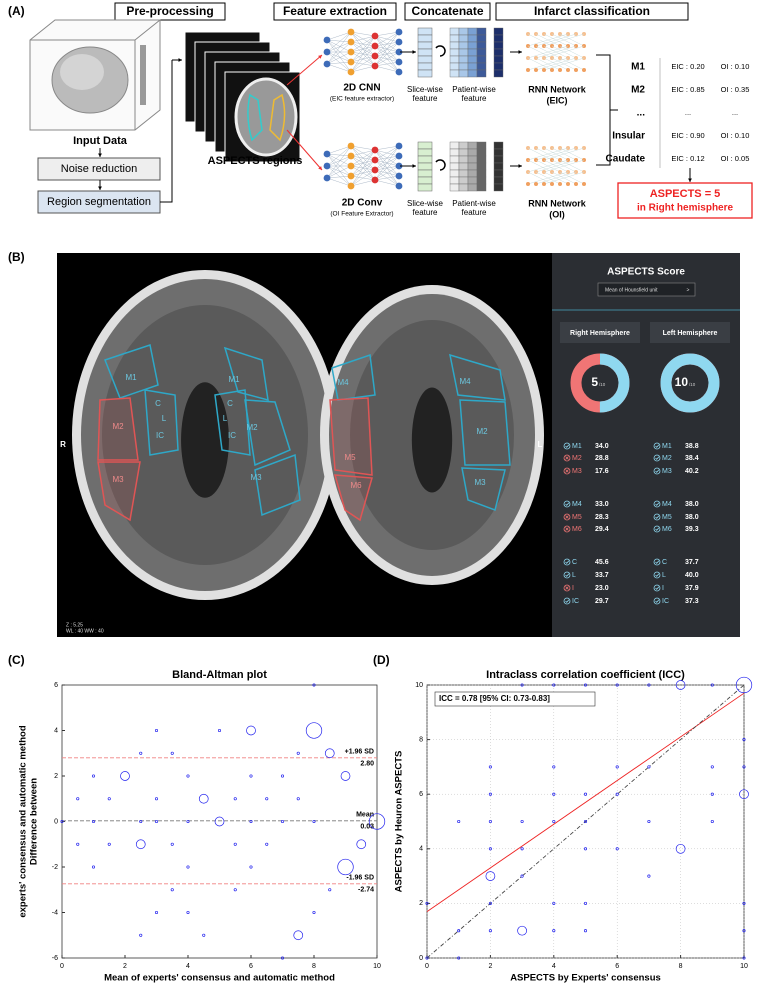 This screenshot has width=777, height=994. What do you see at coordinates (188, 966) in the screenshot?
I see `x-tick-label: 4` at bounding box center [188, 966].